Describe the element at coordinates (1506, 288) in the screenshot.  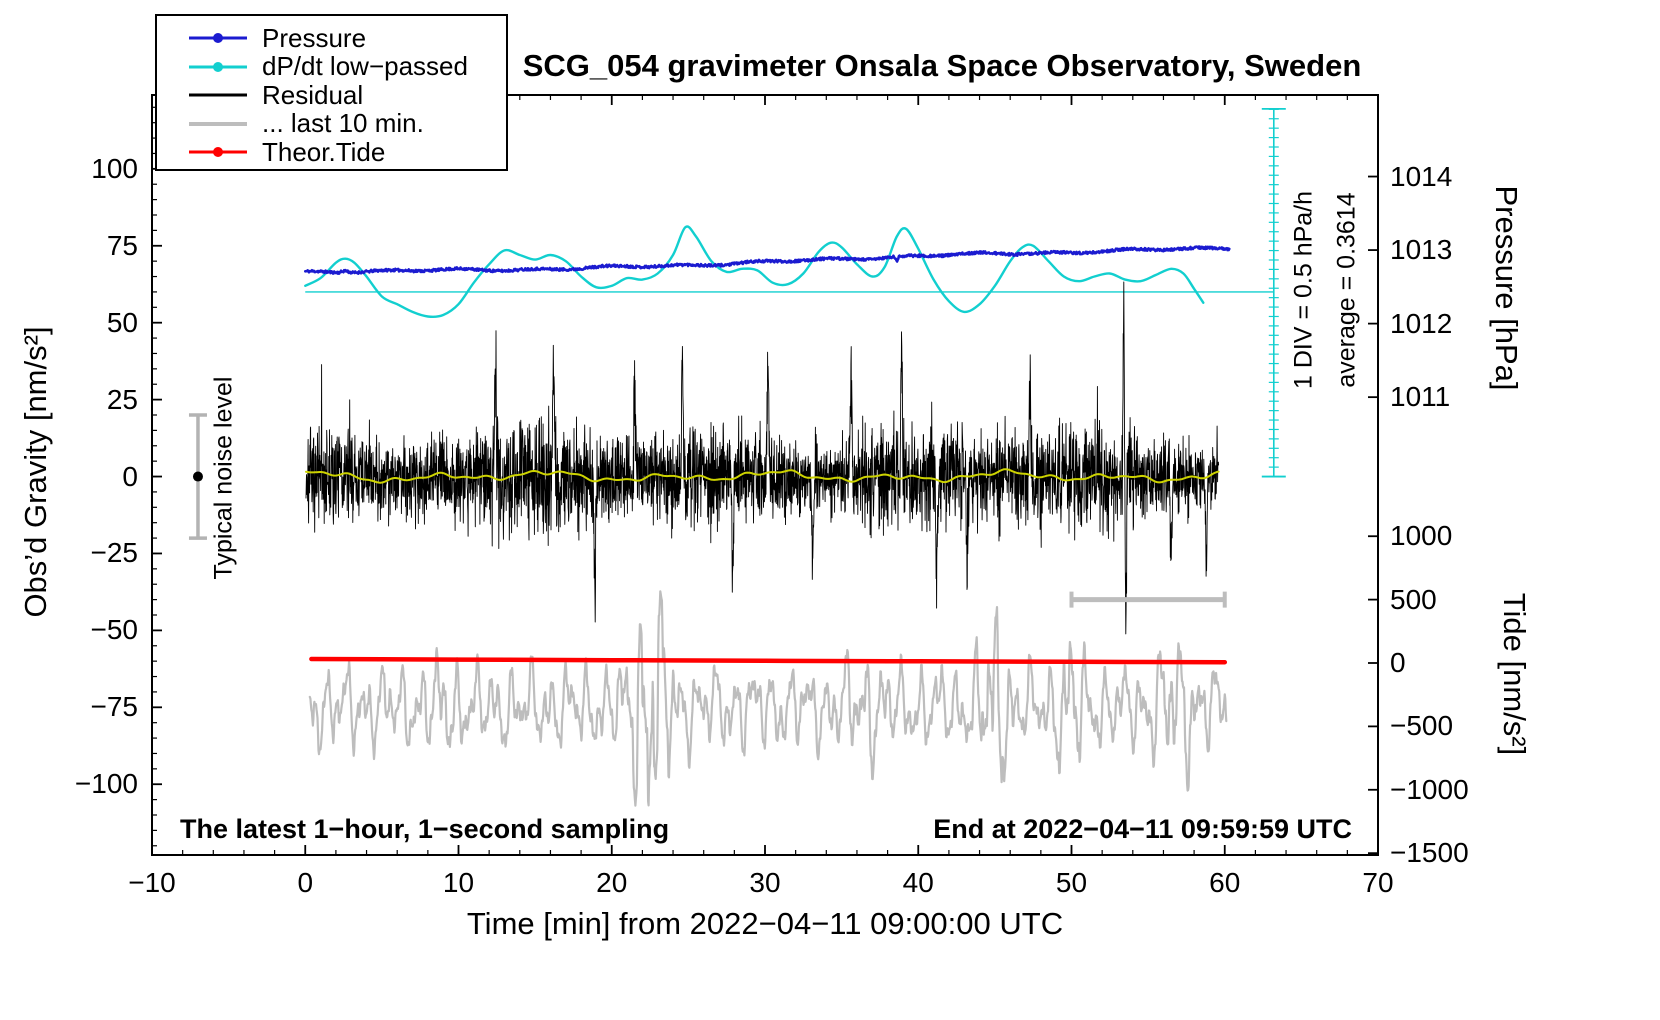
I see `y-axis-label-pressure: Pressure [hPa]` at that location.